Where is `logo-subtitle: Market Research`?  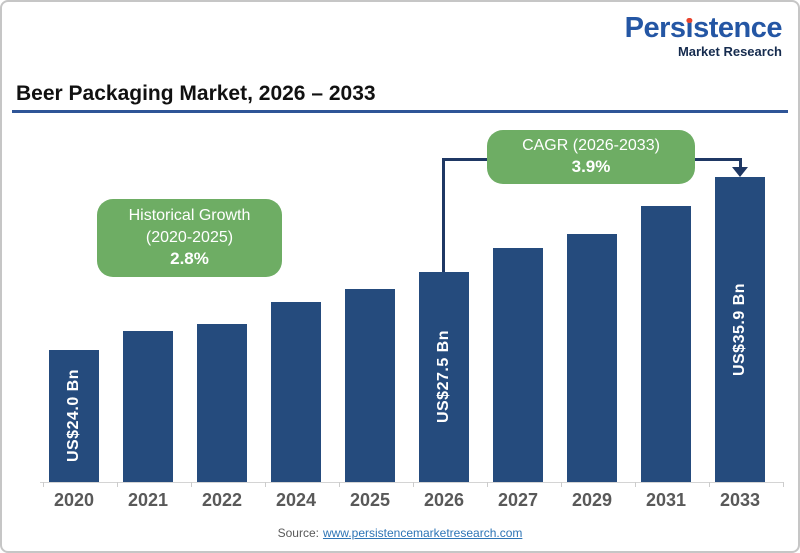 logo-subtitle: Market Research is located at coordinates (729, 51).